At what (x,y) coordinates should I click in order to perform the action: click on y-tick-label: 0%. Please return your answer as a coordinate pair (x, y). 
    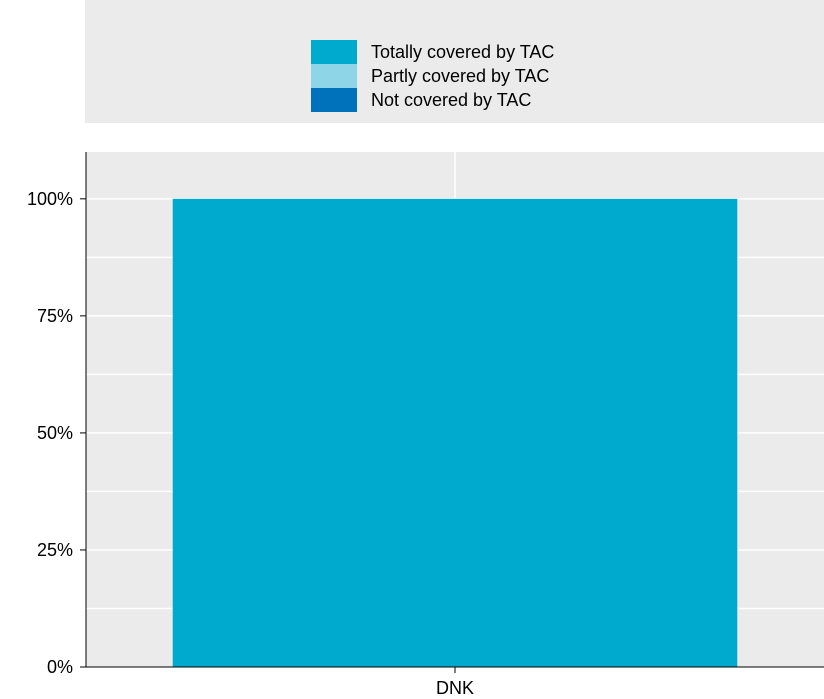
    Looking at the image, I should click on (60, 667).